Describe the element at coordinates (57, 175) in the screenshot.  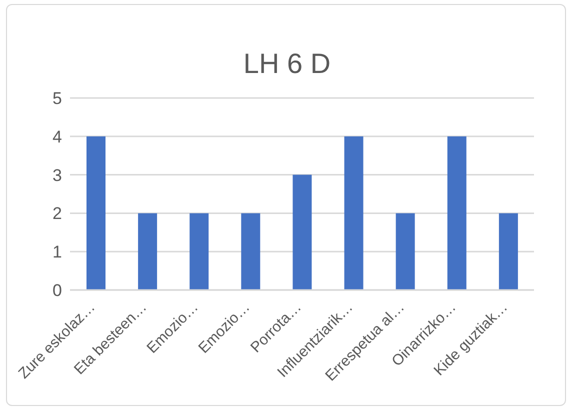
I see `y-tick-label: 3` at that location.